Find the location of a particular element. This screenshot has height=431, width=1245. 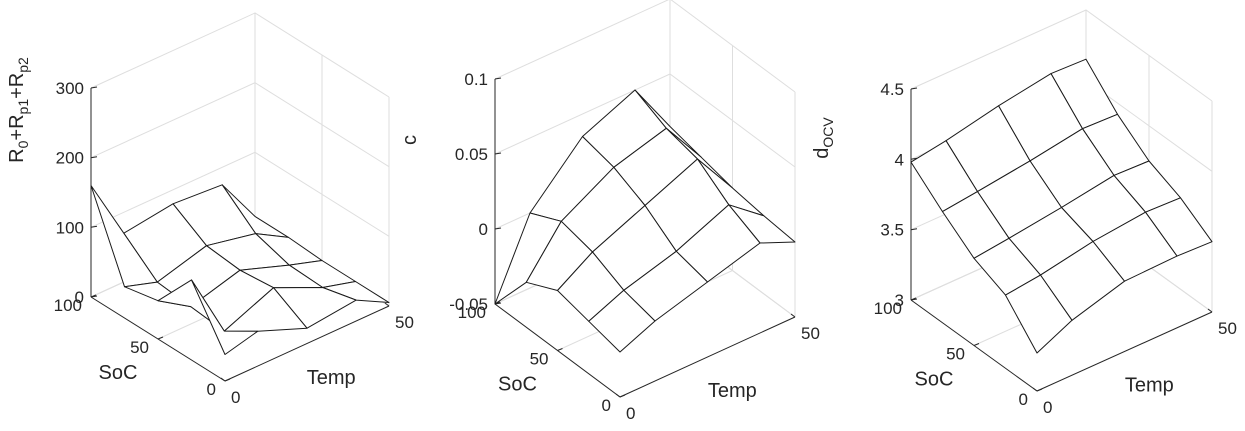

z-axis-label: R0+Rp1+Rp2 is located at coordinates (18, 110).